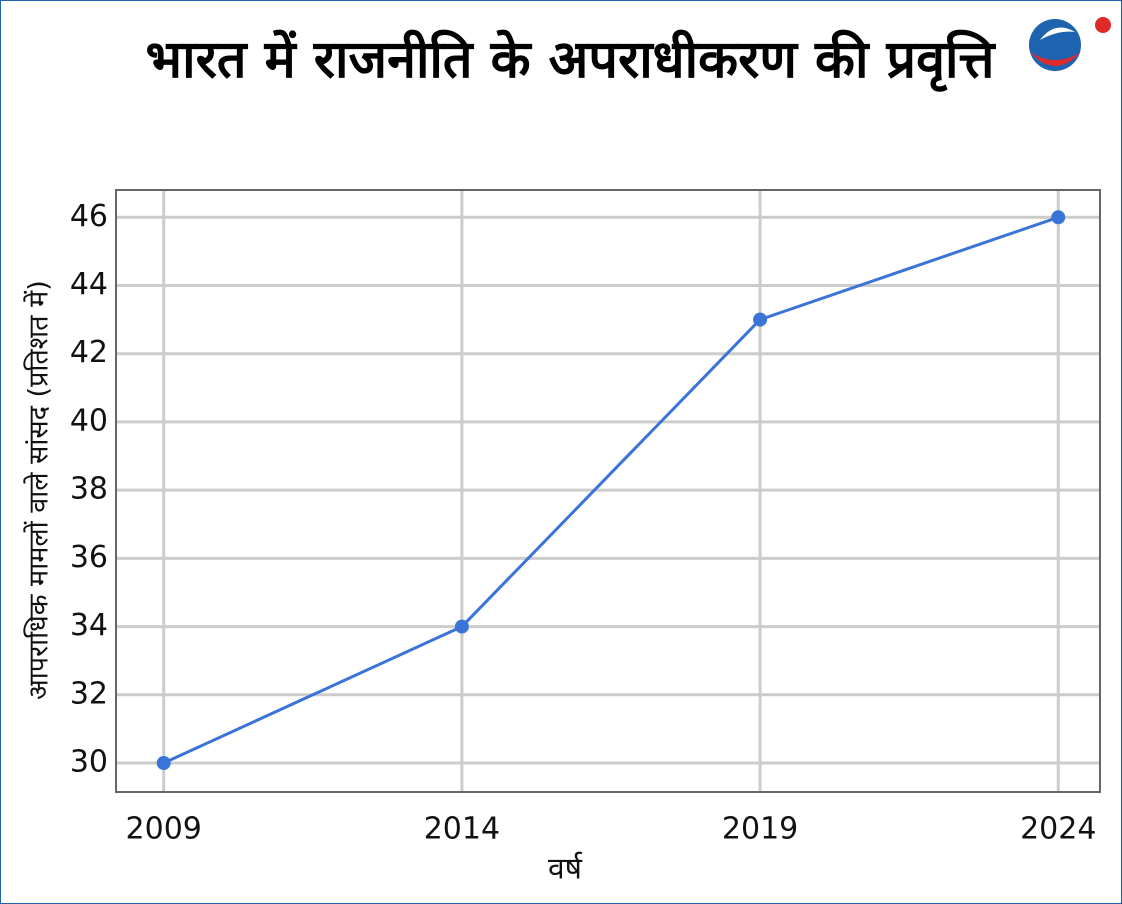  I want to click on logo, so click(1070, 44).